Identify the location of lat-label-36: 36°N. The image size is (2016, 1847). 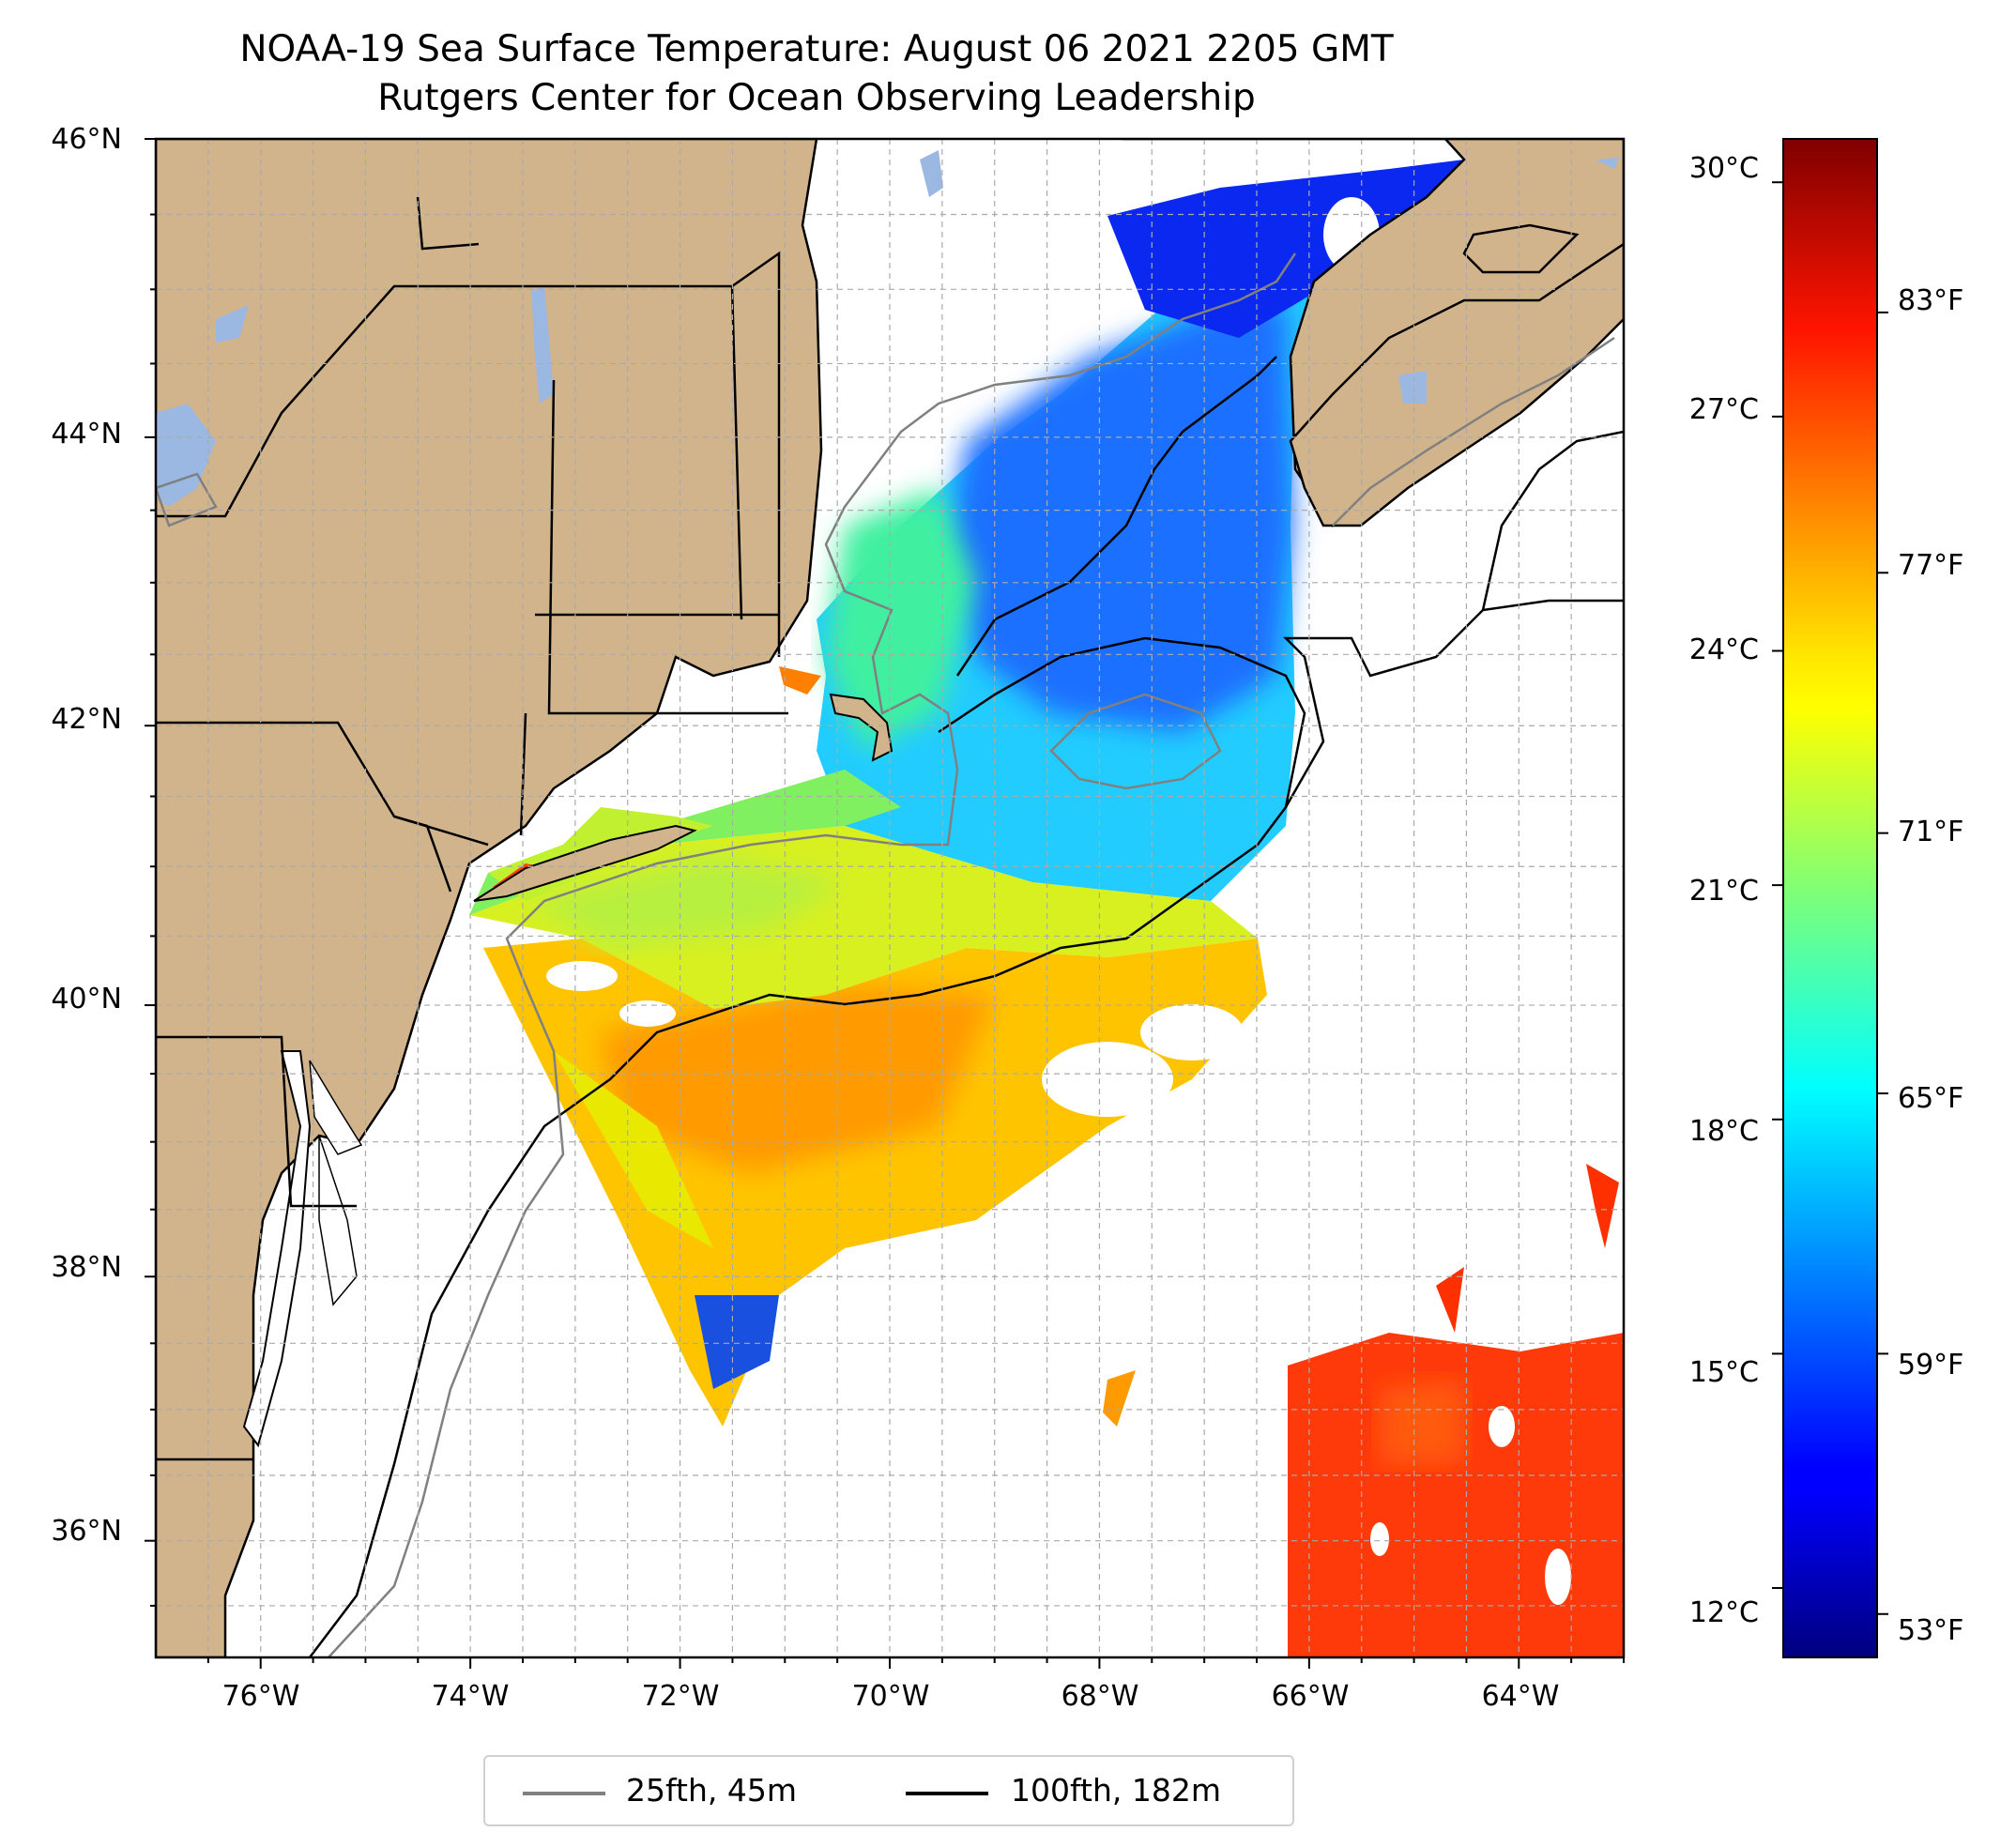
(86, 1531).